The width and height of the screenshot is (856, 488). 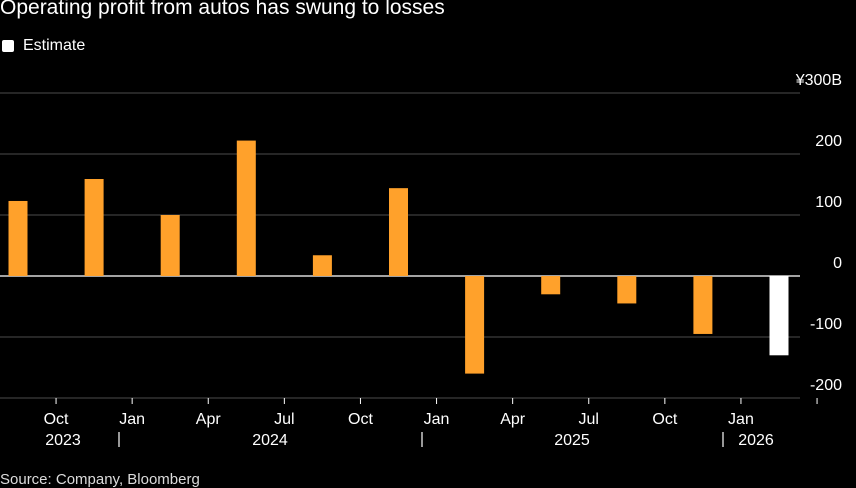 I want to click on bar-estimate, so click(x=779, y=316).